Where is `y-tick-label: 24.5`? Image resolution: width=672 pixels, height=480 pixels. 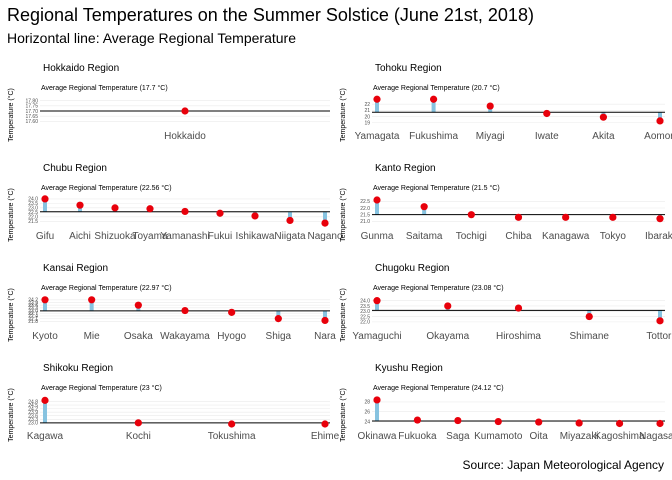
y-tick-label: 24.5 is located at coordinates (33, 406).